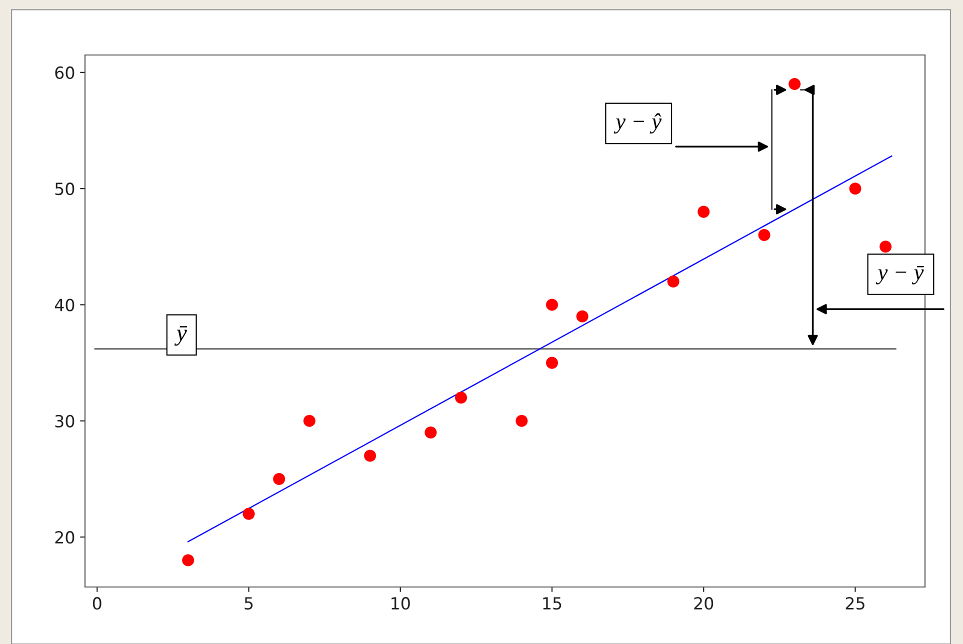 The width and height of the screenshot is (963, 644). What do you see at coordinates (855, 603) in the screenshot?
I see `x-tick-label: 25` at bounding box center [855, 603].